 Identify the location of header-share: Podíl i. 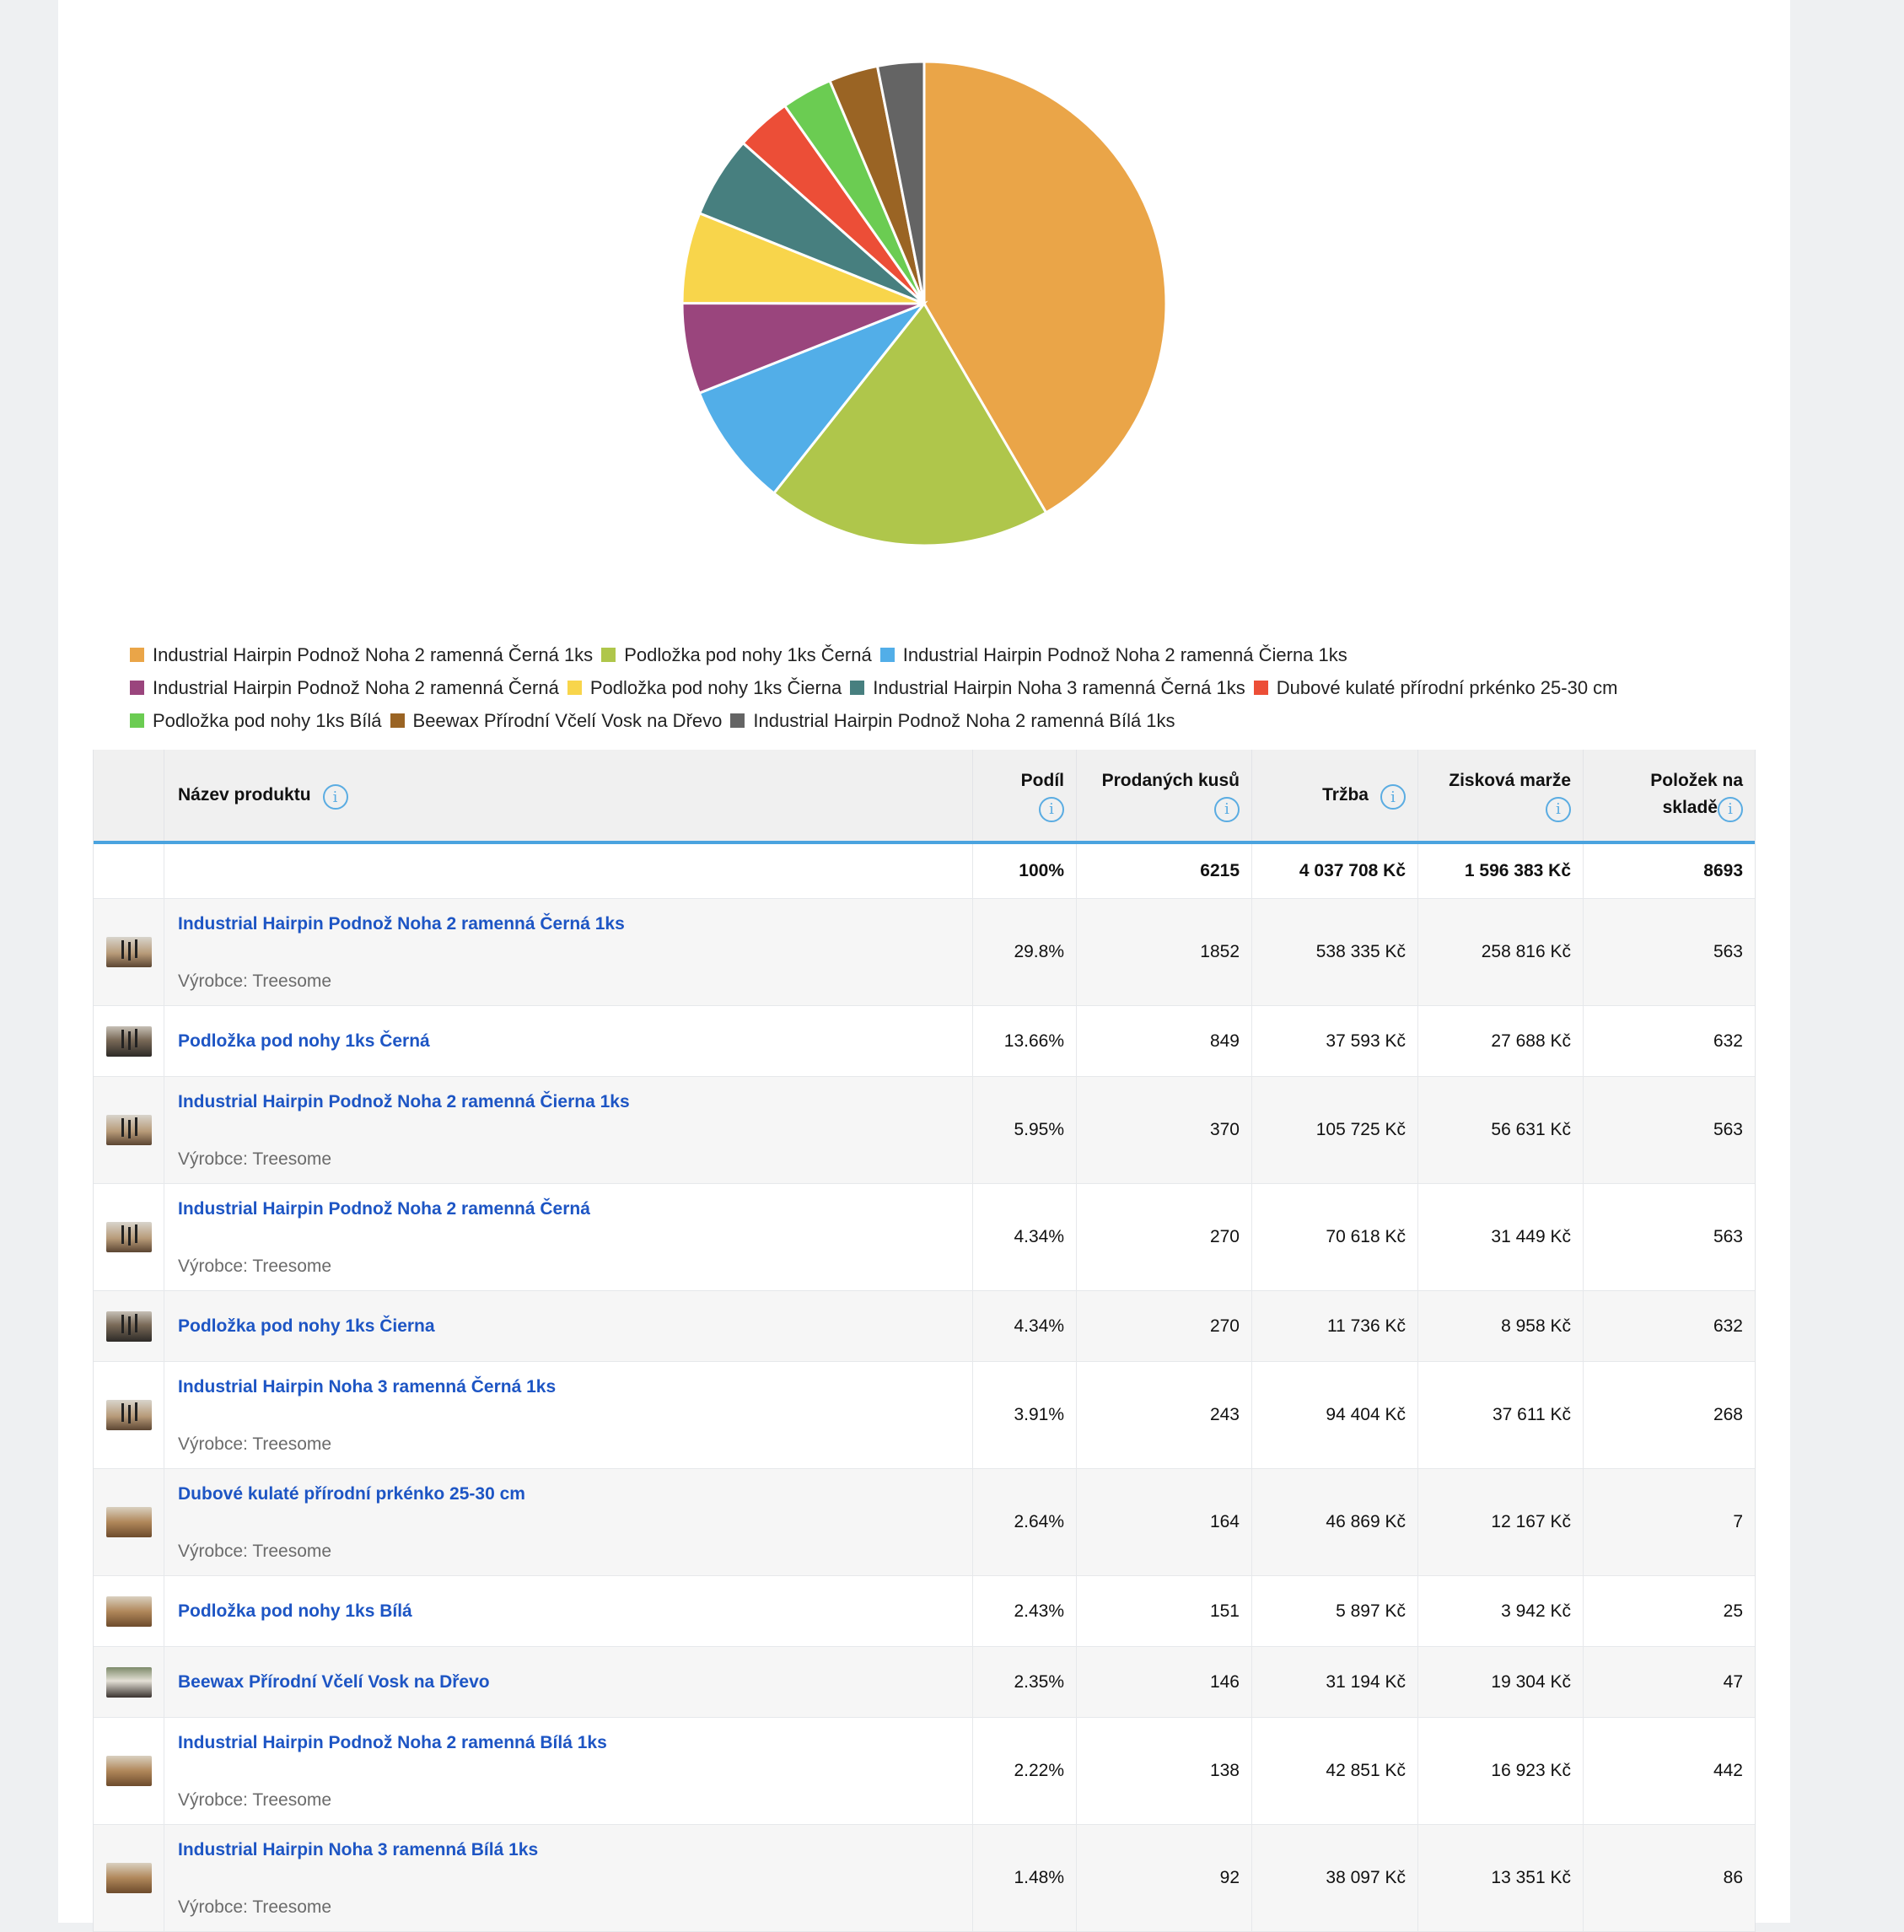
(1025, 796).